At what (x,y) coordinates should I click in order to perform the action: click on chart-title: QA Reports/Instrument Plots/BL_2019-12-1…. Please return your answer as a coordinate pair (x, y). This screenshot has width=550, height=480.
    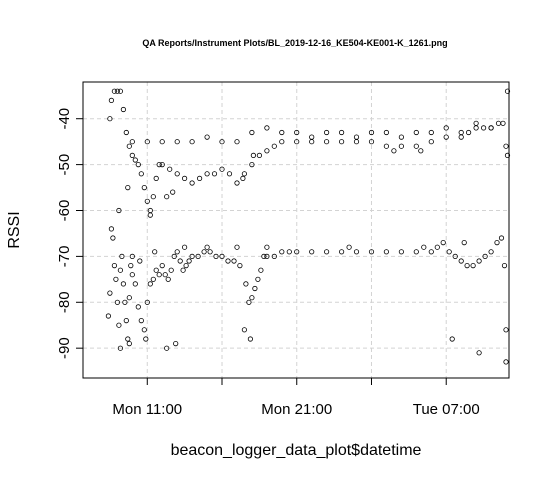
    Looking at the image, I should click on (294, 43).